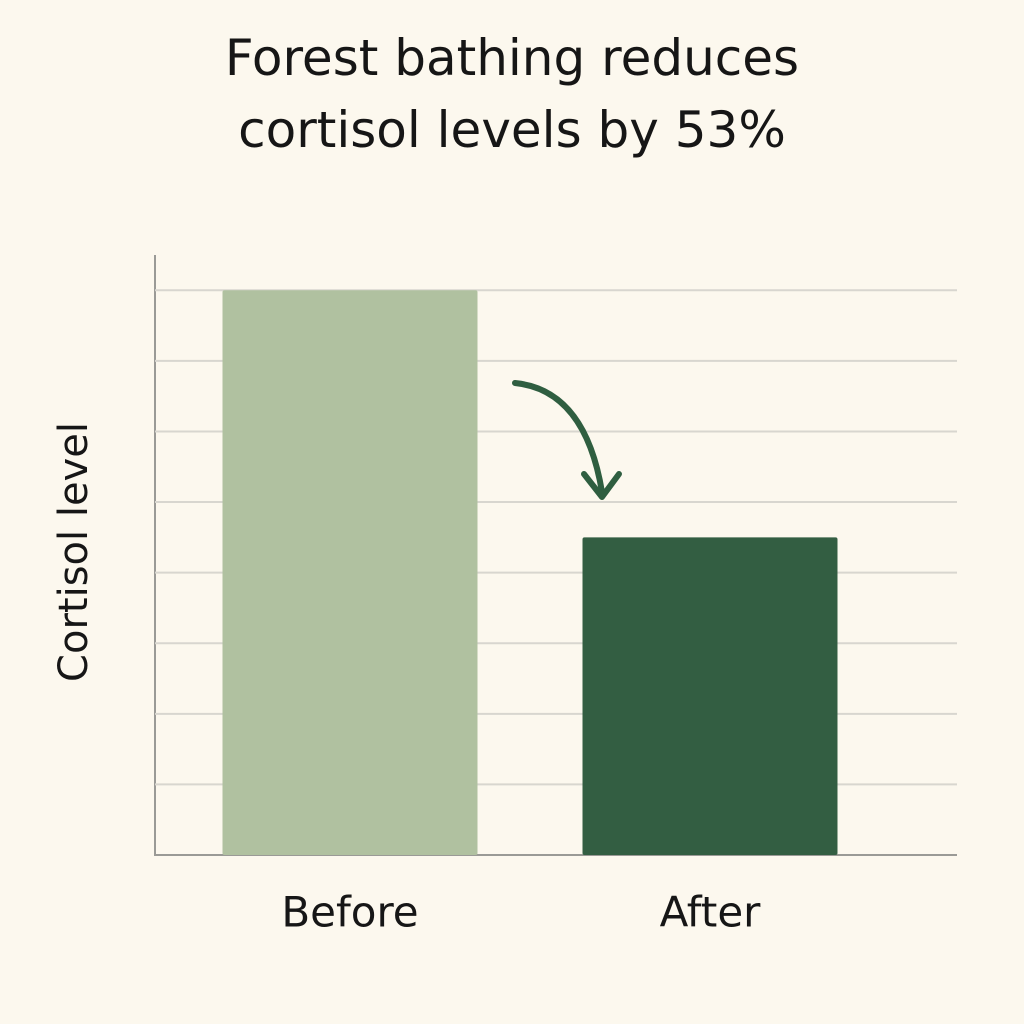 This screenshot has height=1024, width=1024. Describe the element at coordinates (74, 552) in the screenshot. I see `y-axis-label: Cortisol level` at that location.